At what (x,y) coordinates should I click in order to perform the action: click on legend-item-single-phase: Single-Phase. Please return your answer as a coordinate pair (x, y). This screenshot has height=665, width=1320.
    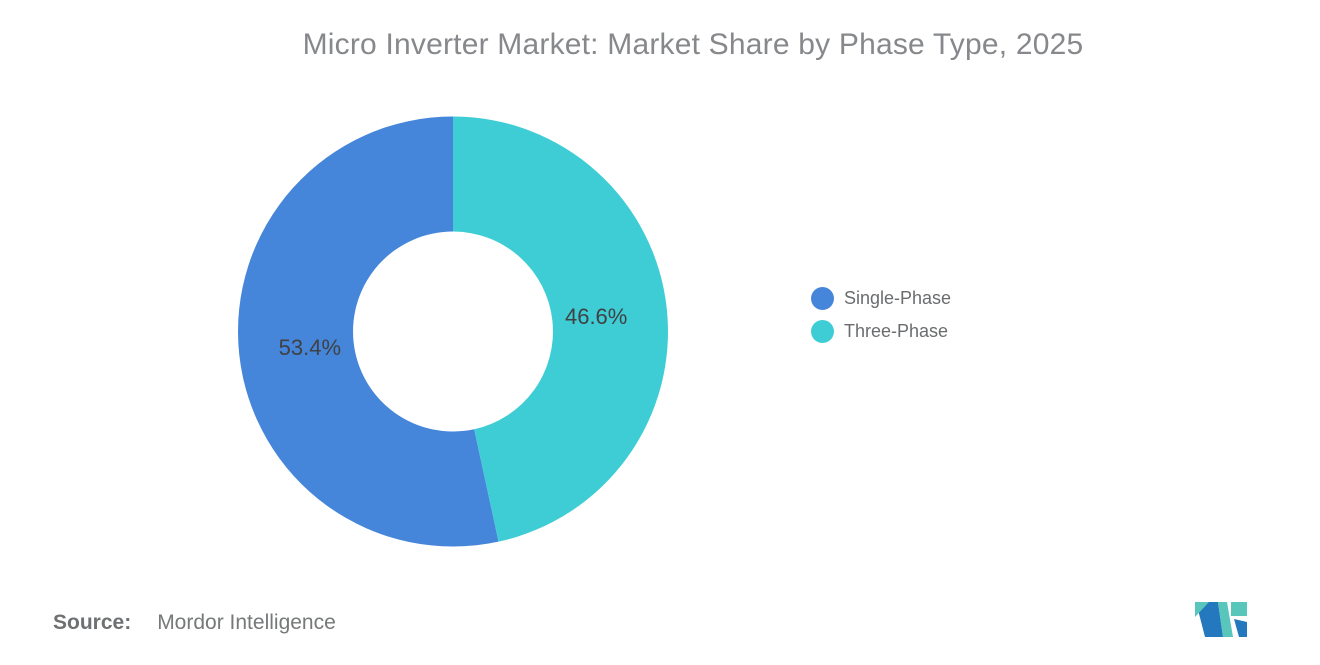
    Looking at the image, I should click on (881, 298).